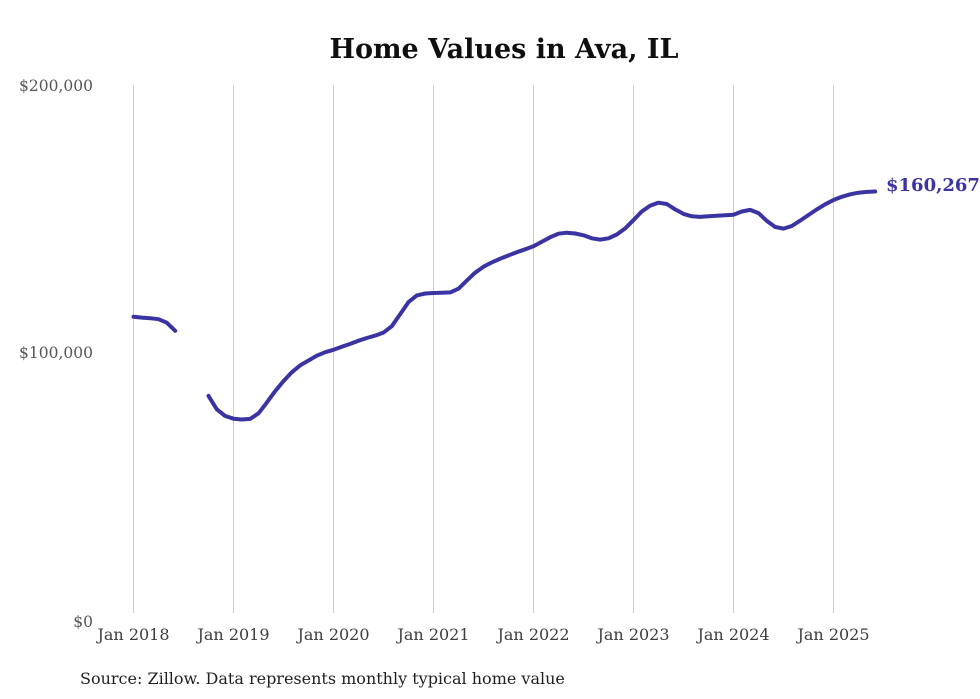  I want to click on x-tick-label: Jan 2023, so click(632, 634).